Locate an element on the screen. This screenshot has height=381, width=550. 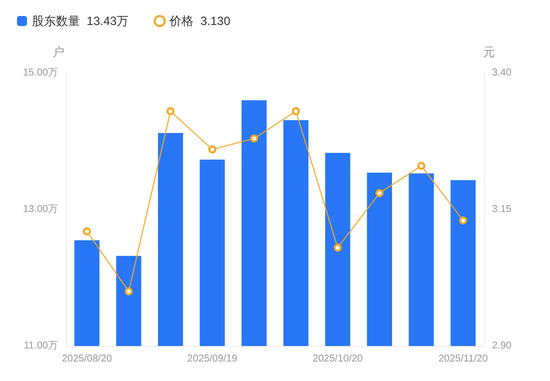
x-tick-label: 2025/09/19 is located at coordinates (212, 359).